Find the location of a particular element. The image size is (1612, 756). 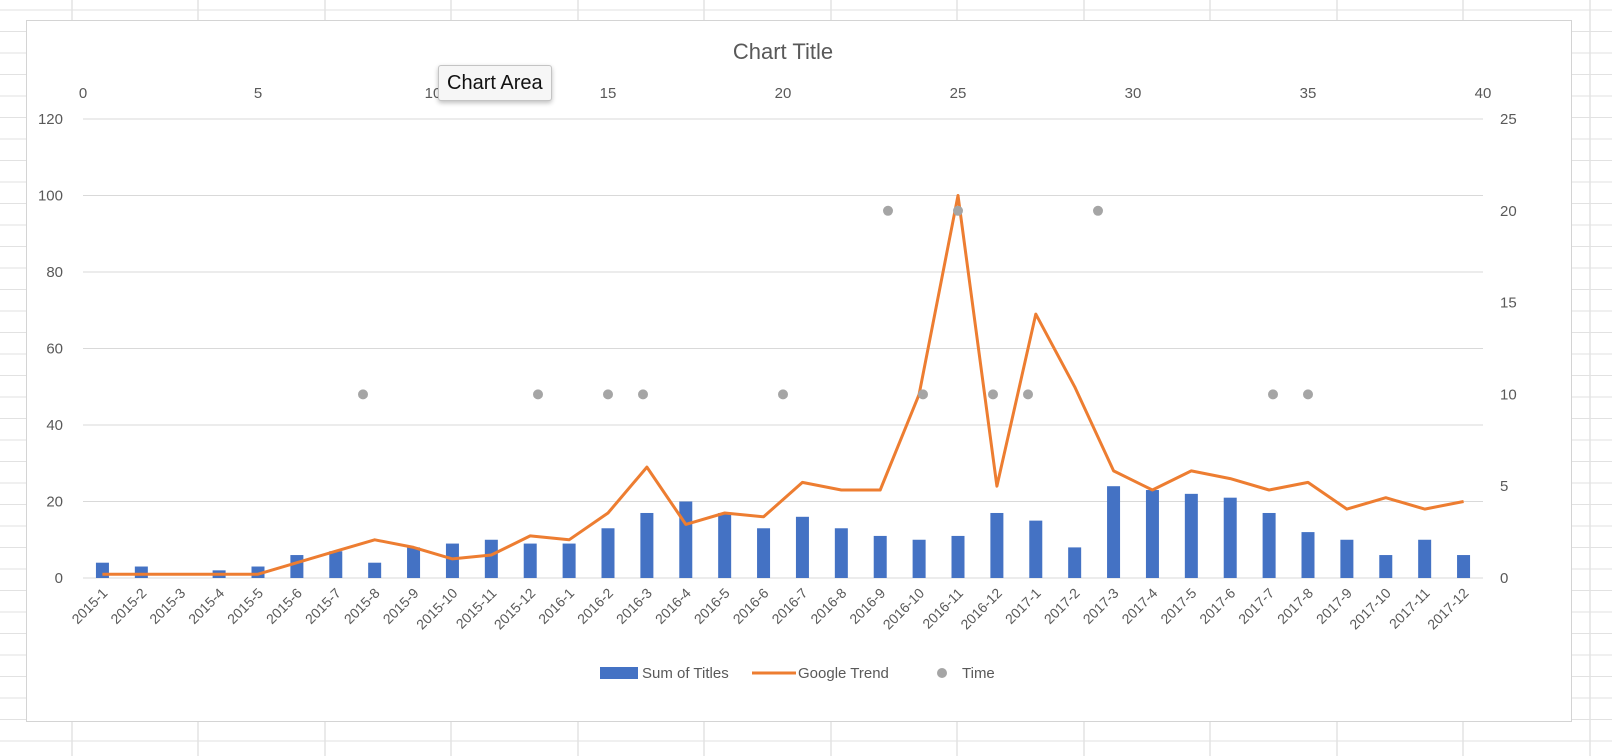

x-tick-label: 2015-10 is located at coordinates (437, 609).